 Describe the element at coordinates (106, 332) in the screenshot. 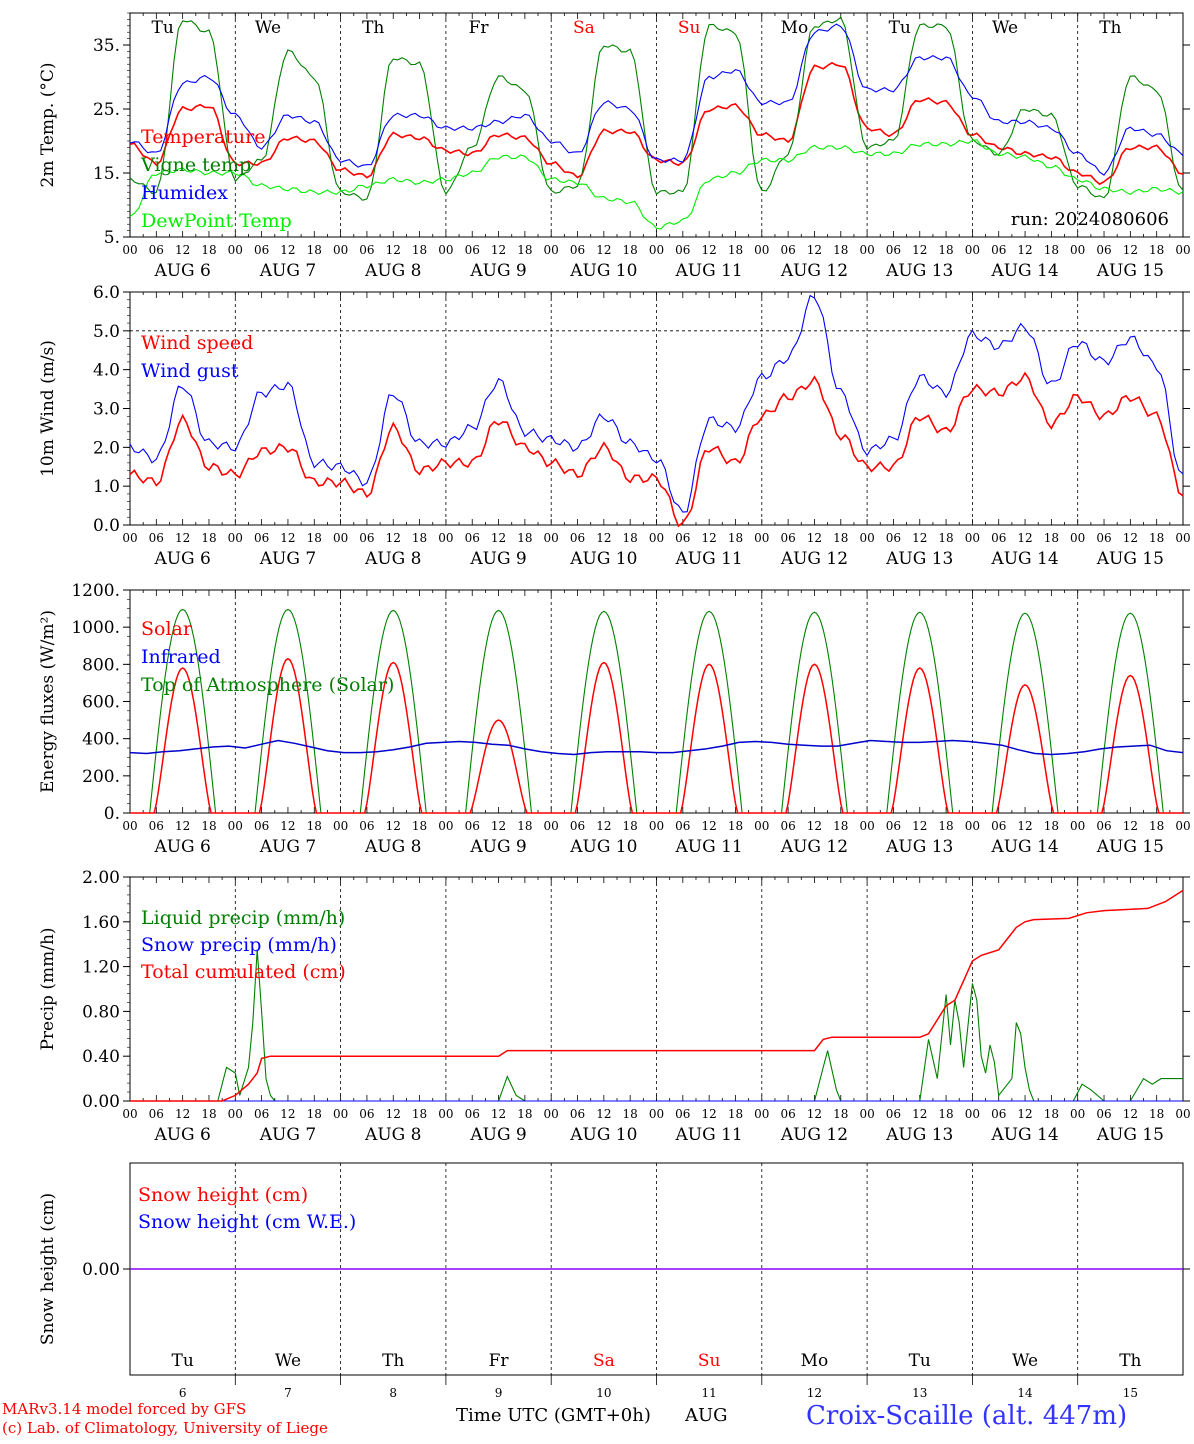

I see `y-tick-label: 5.0` at that location.